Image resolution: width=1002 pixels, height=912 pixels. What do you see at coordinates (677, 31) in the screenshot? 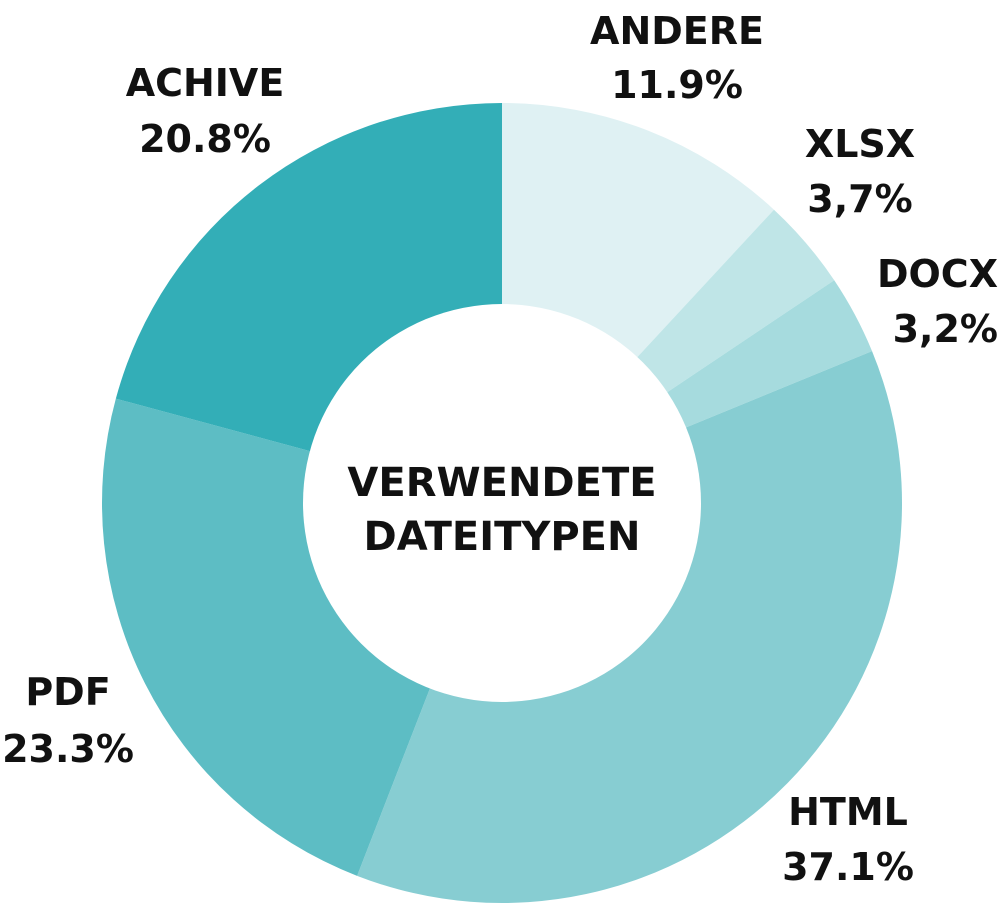
I see `slice-label-name-andere: ANDERE` at bounding box center [677, 31].